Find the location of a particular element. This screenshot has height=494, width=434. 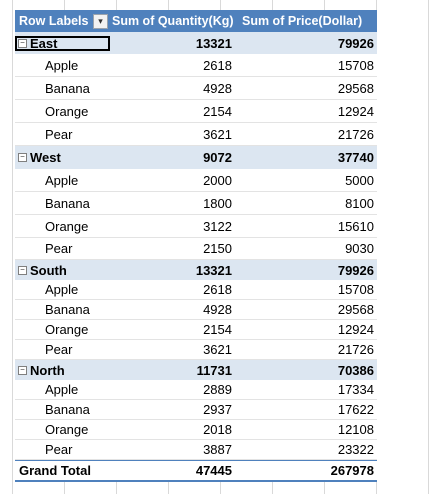

region-label-cell: − West is located at coordinates (62, 157).